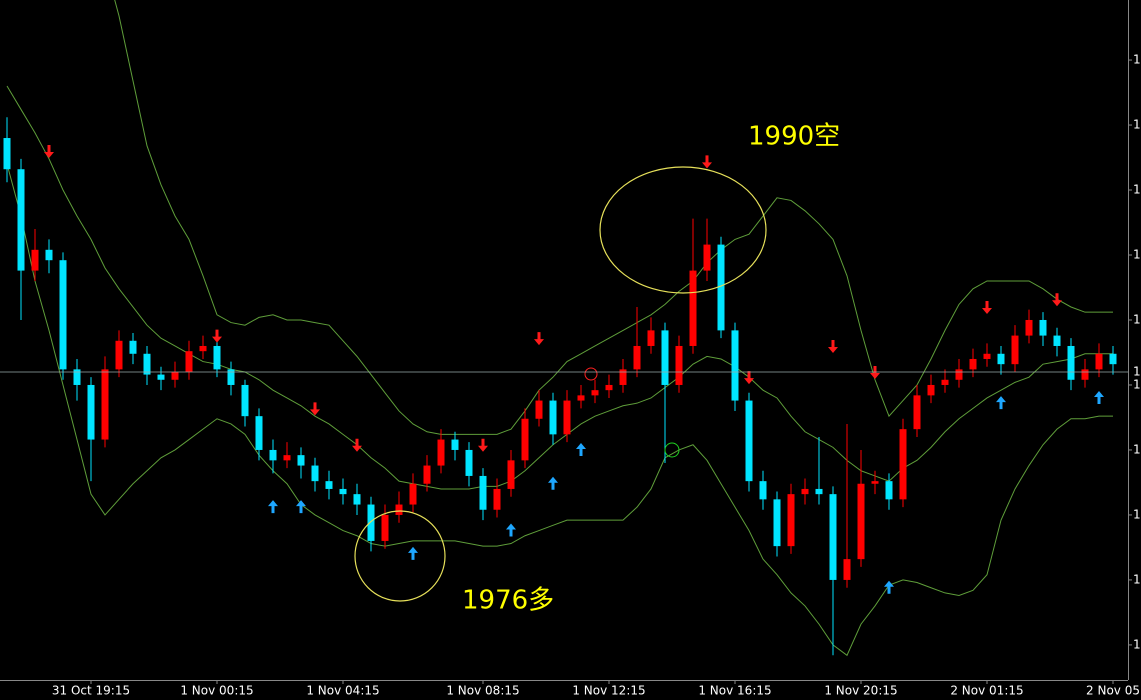 Image resolution: width=1141 pixels, height=700 pixels. Describe the element at coordinates (860, 691) in the screenshot. I see `x-tick-label: 1 Nov 20:15` at that location.